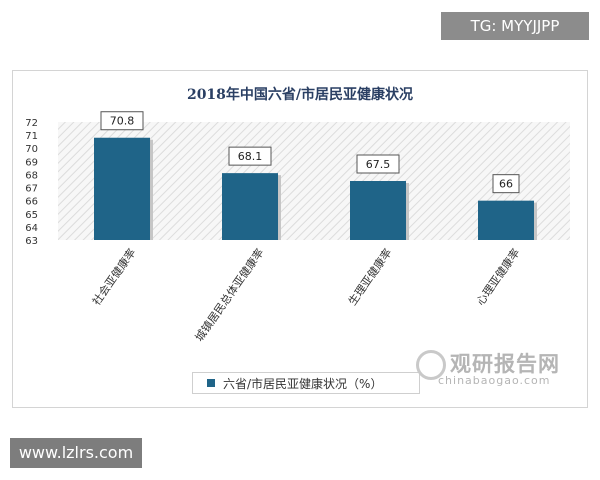 The width and height of the screenshot is (600, 480). I want to click on y-tick-label: 63, so click(31, 241).